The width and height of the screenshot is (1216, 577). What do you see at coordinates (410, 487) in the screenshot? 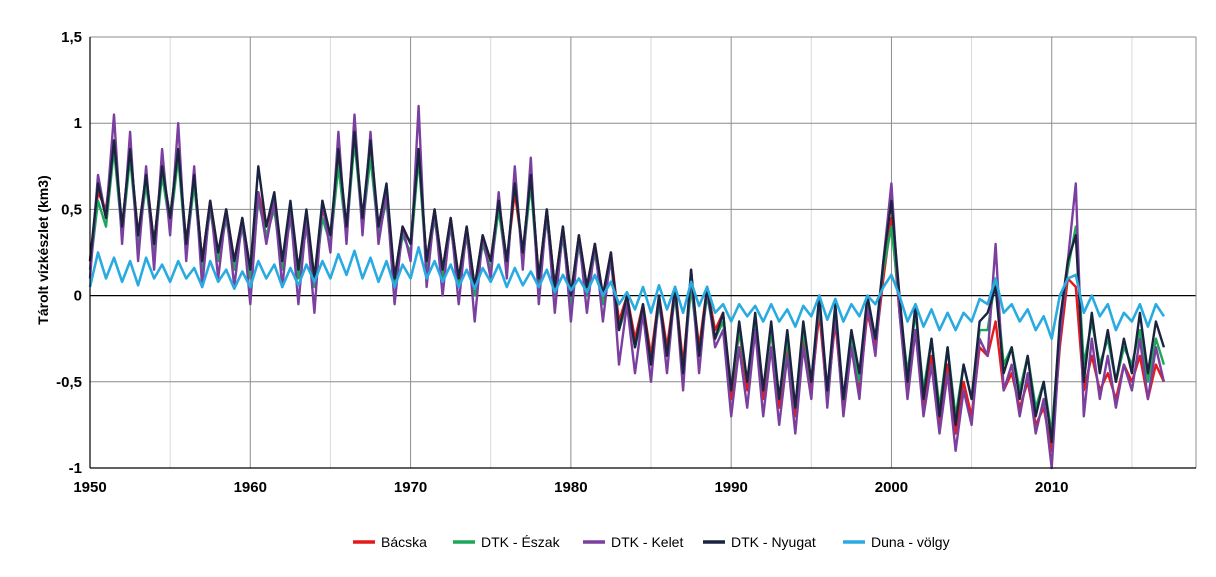
I see `x-tick-label: 1970` at bounding box center [410, 487].